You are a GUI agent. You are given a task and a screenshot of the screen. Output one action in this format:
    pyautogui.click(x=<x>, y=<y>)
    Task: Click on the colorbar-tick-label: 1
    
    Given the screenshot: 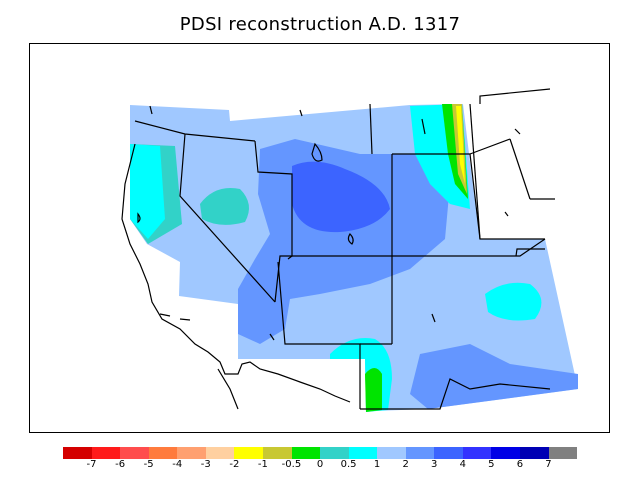 What is the action you would take?
    pyautogui.click(x=377, y=464)
    